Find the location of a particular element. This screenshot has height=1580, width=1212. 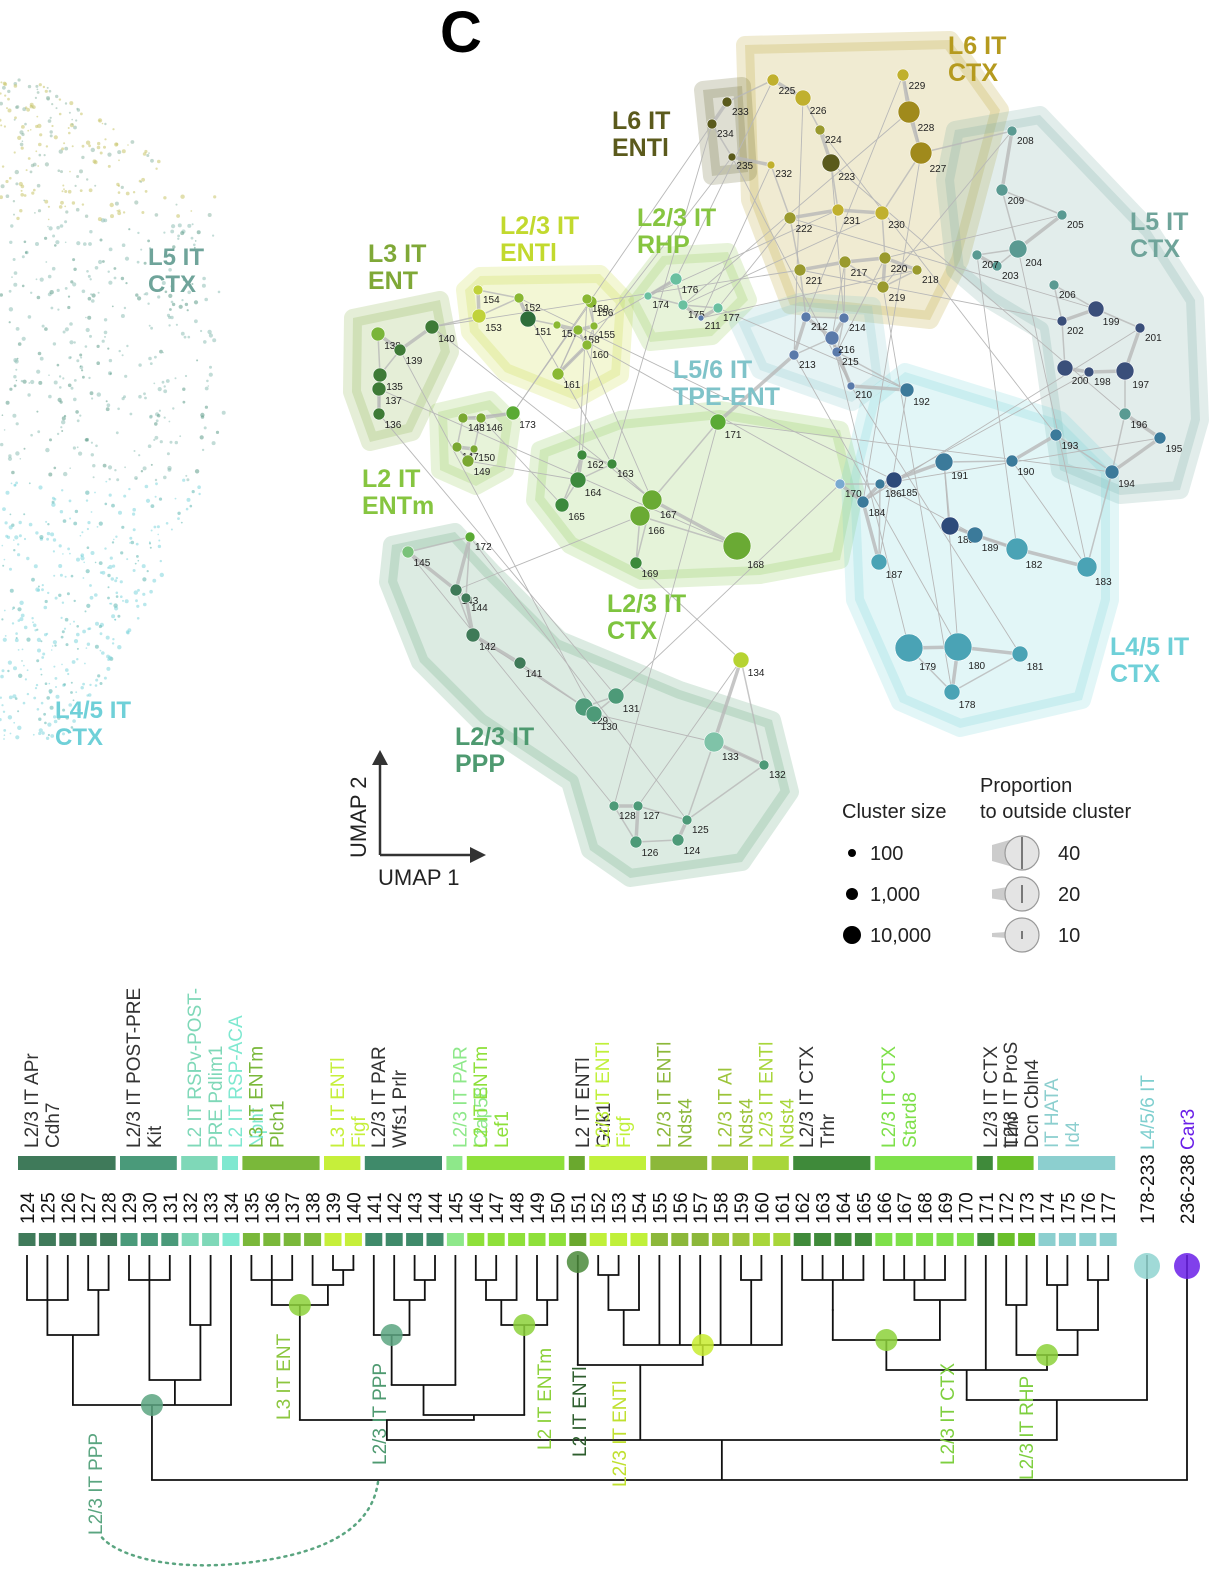

node-label: 193 is located at coordinates (1070, 446).